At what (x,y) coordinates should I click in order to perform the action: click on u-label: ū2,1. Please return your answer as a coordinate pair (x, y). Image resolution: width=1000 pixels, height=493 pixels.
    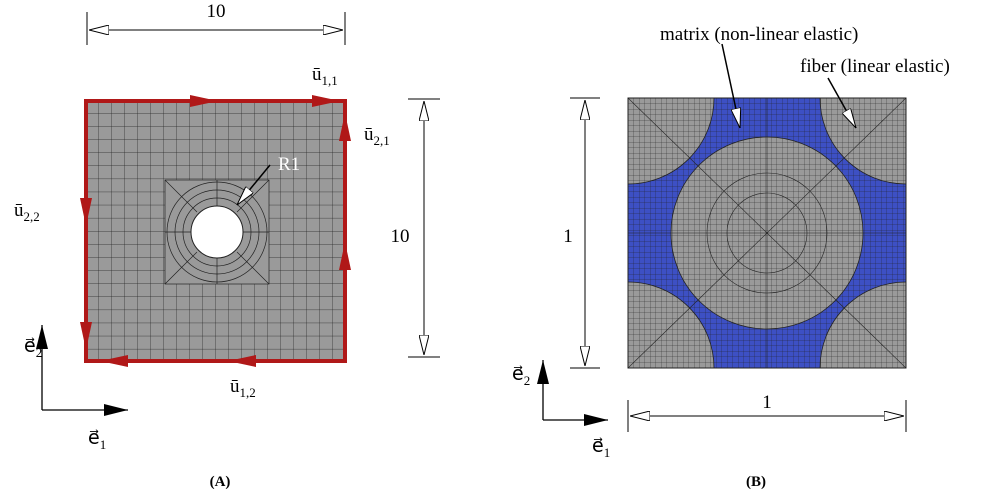
    Looking at the image, I should click on (377, 136).